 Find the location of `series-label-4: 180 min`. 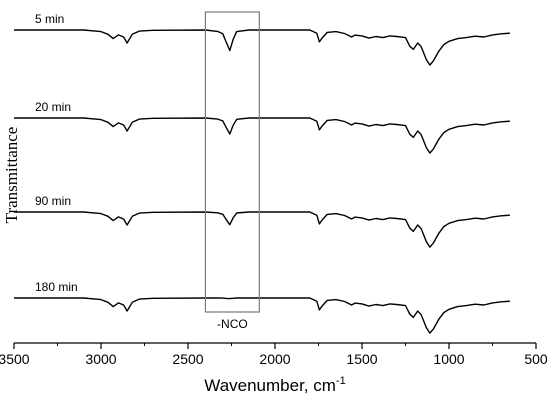

series-label-4: 180 min is located at coordinates (56, 287).